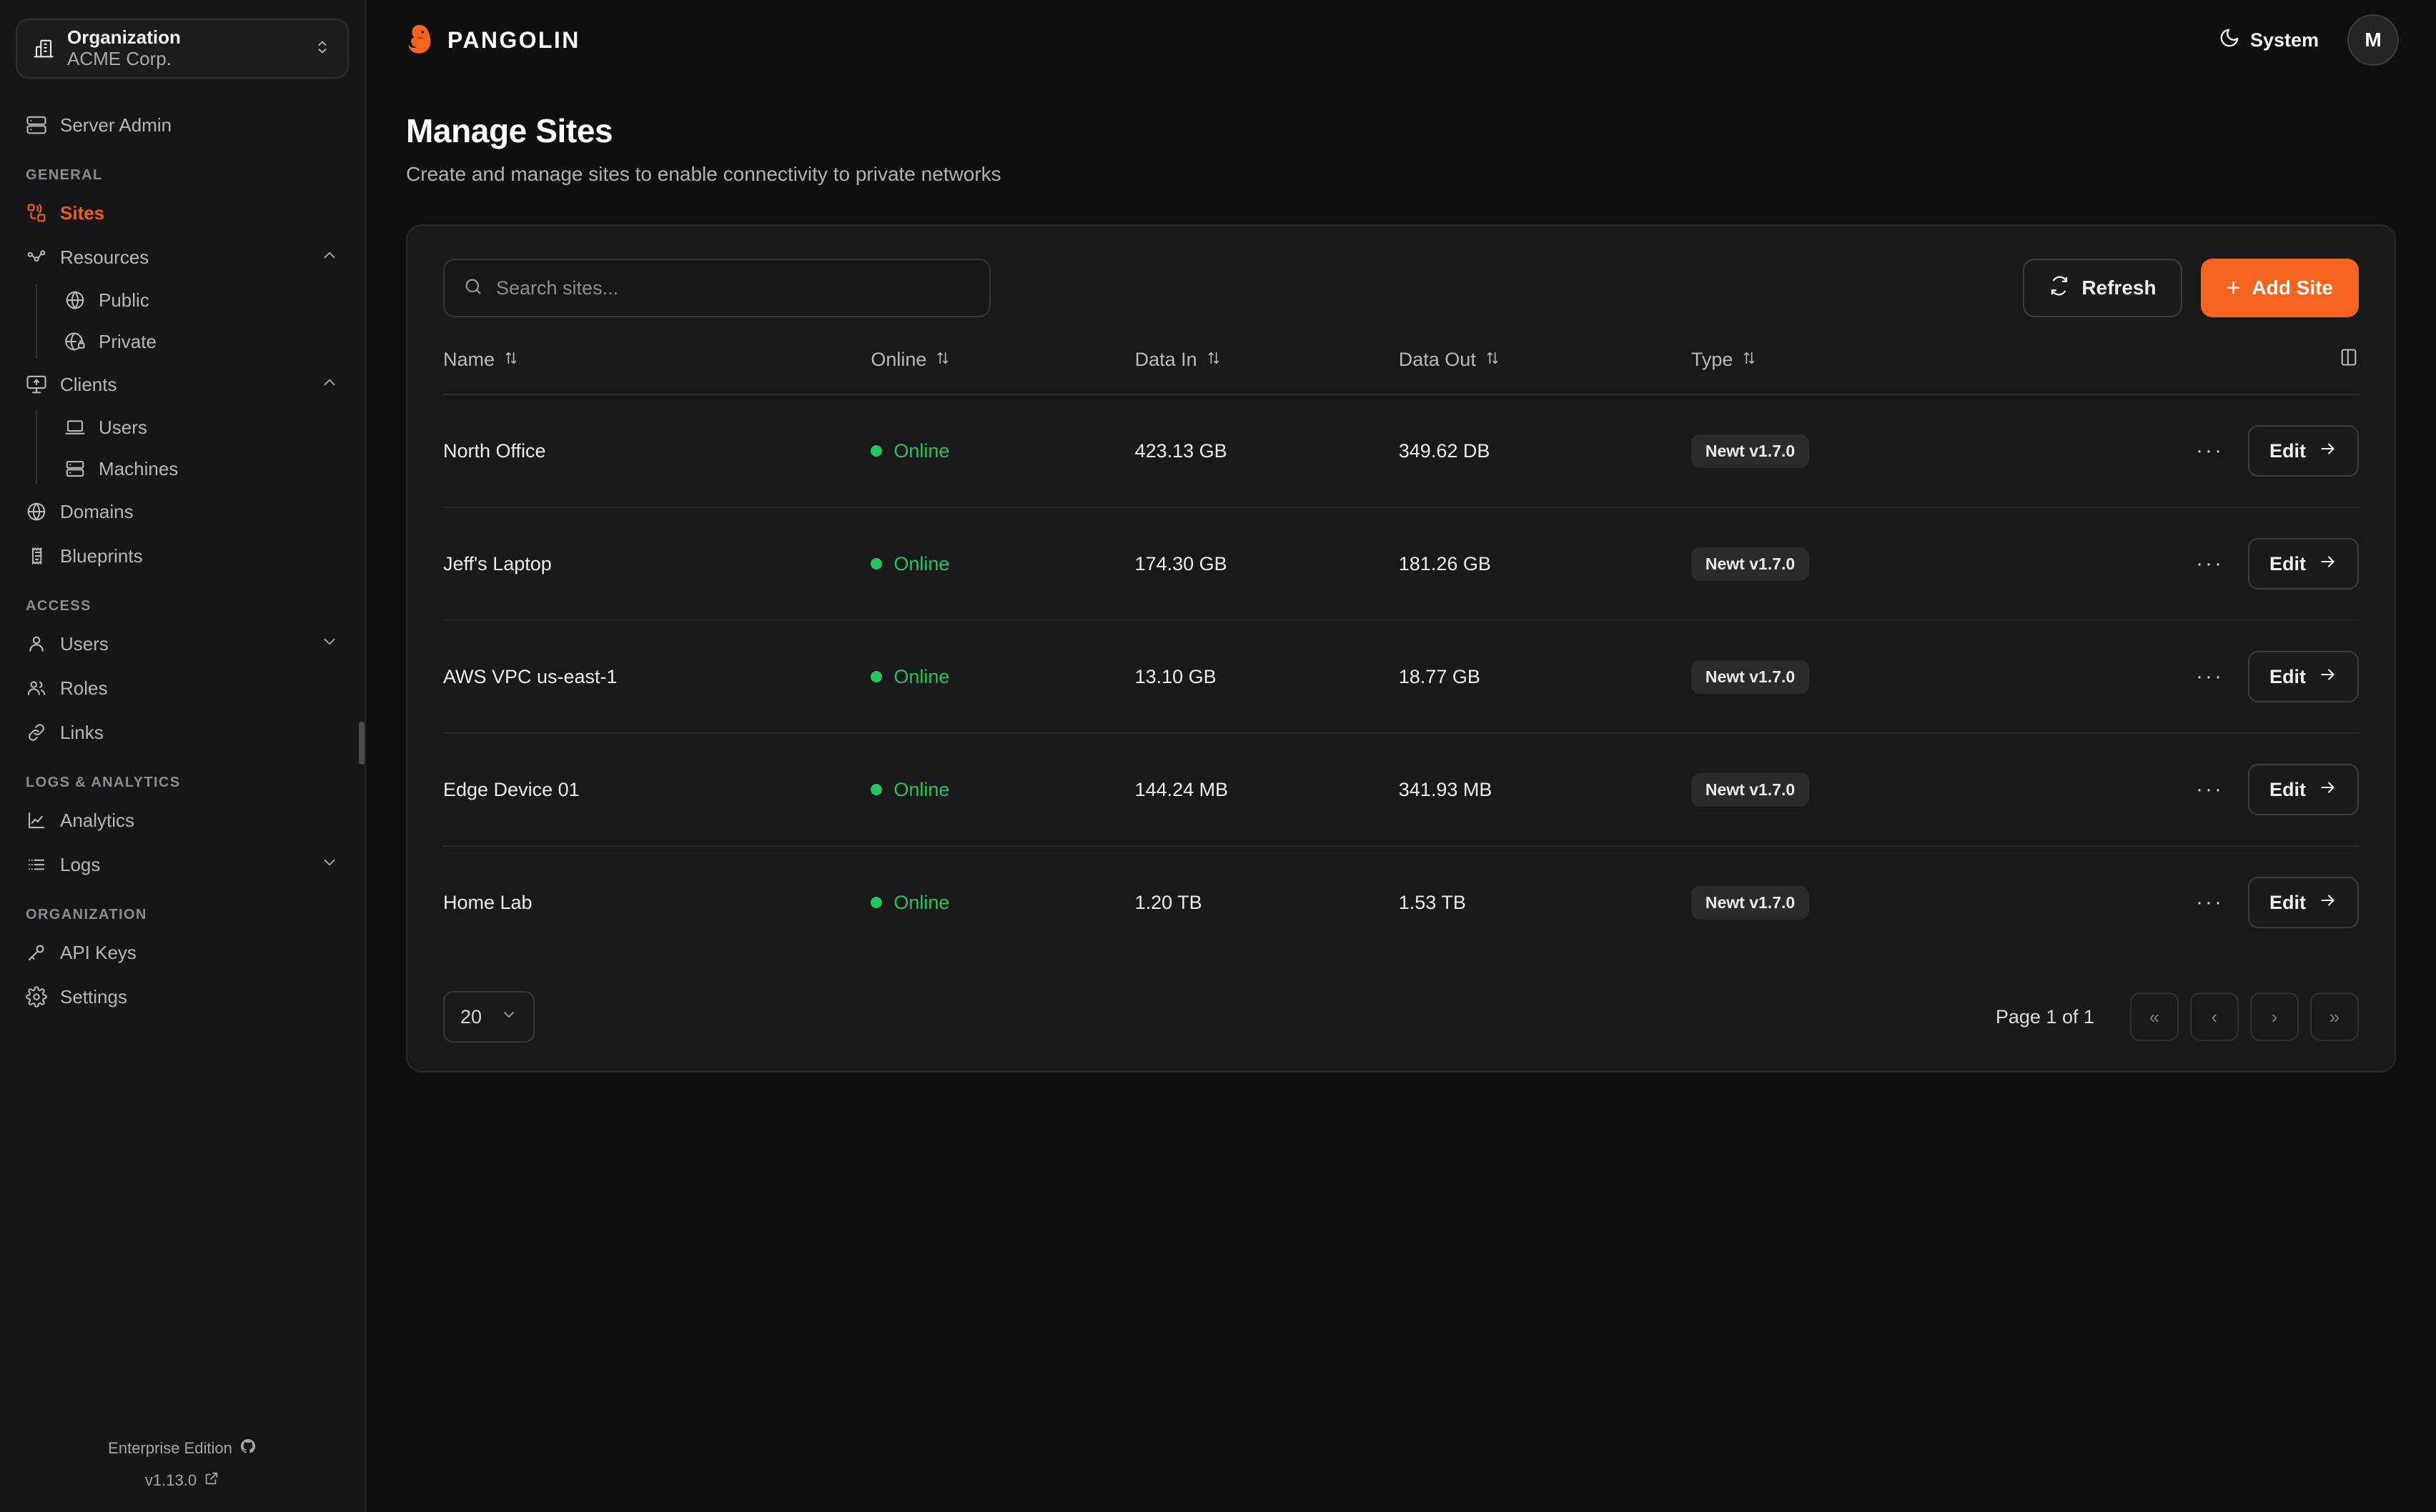 This screenshot has width=2436, height=1512. Describe the element at coordinates (170, 1448) in the screenshot. I see `edition-label: Enterprise Edition` at that location.